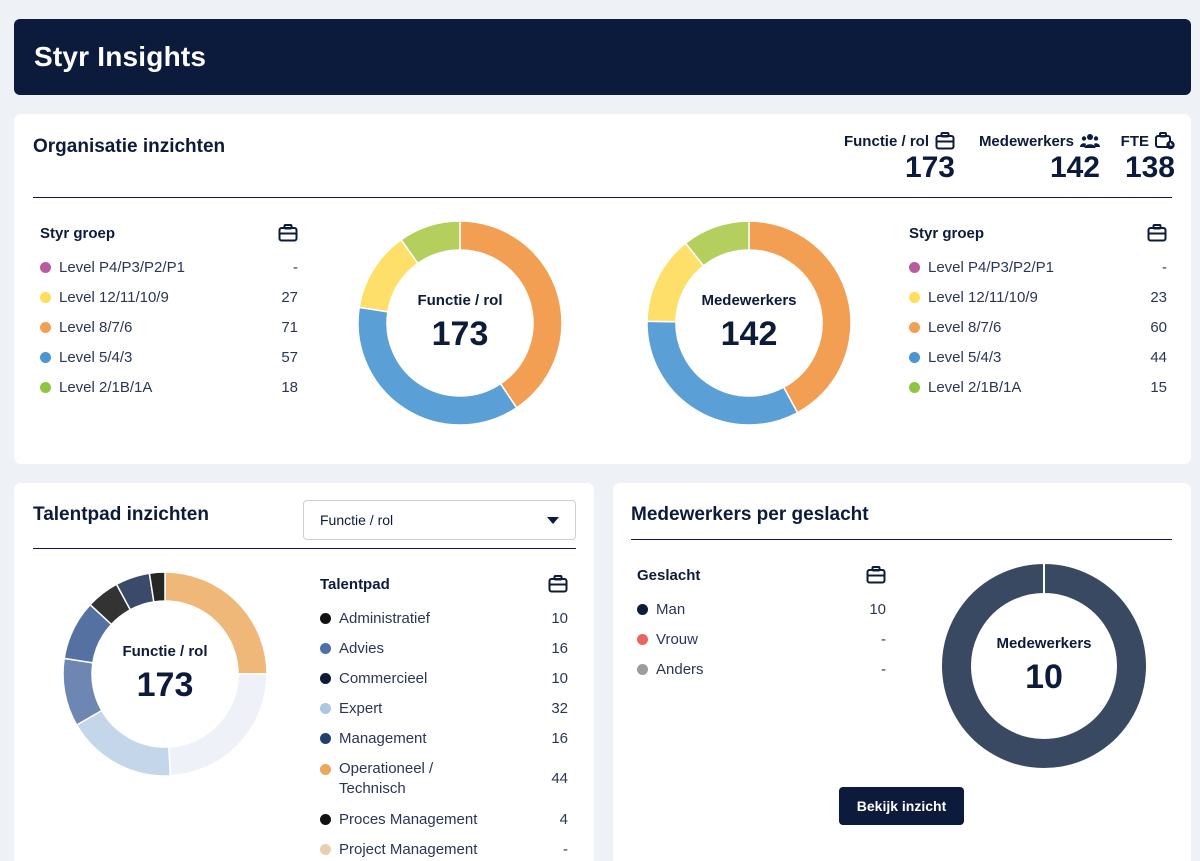 The width and height of the screenshot is (1200, 861). What do you see at coordinates (1039, 159) in the screenshot?
I see `kpi-medewerkers: Medewerkers 142` at bounding box center [1039, 159].